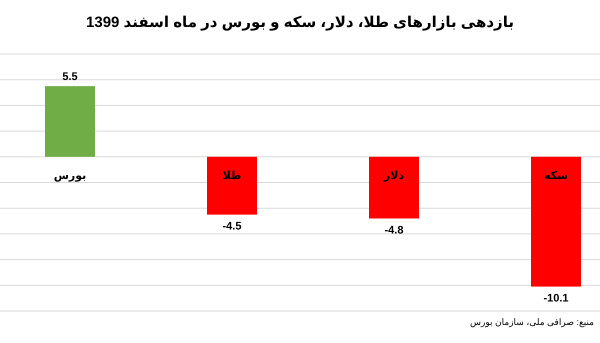 This screenshot has width=600, height=343. I want to click on data-label: -4.5, so click(232, 226).